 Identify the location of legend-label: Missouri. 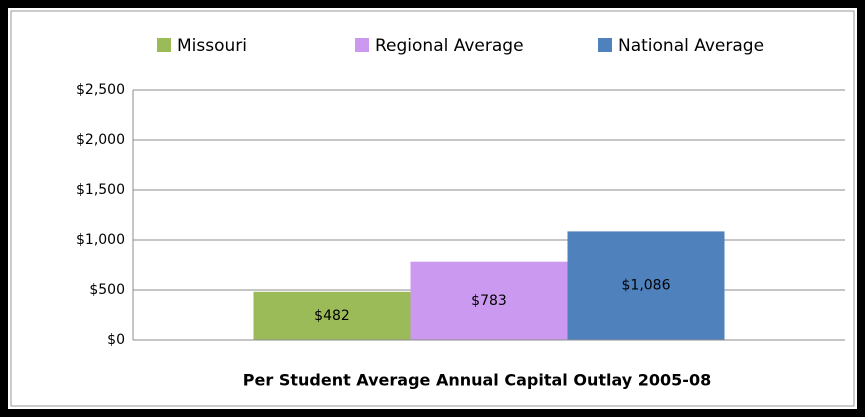
(212, 46).